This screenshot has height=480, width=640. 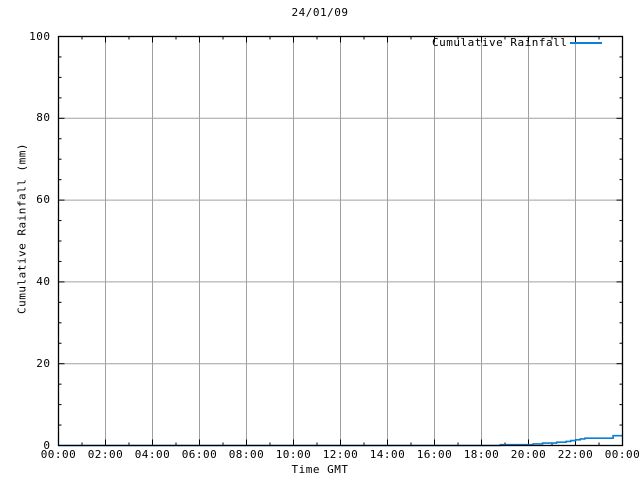 What do you see at coordinates (500, 42) in the screenshot?
I see `legend-label: Cumulative Rainfall` at bounding box center [500, 42].